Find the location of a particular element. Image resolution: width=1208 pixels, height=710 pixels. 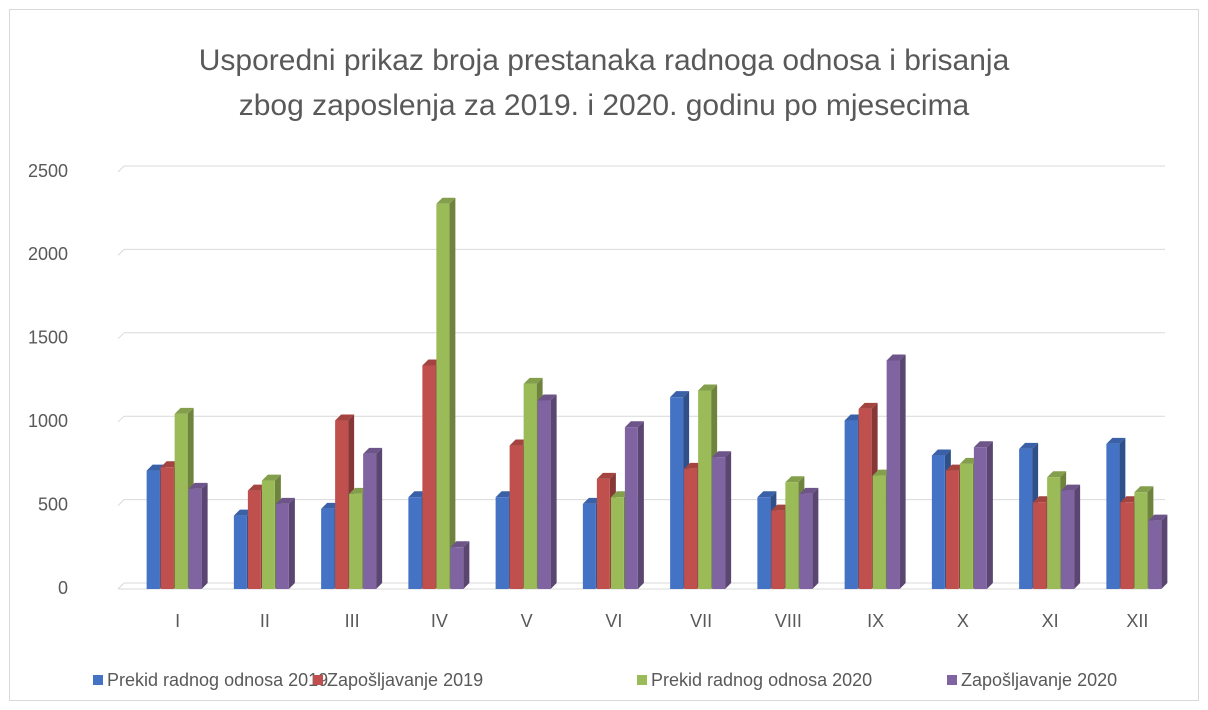

legend-label: Zapošljavanje 2019 is located at coordinates (405, 680).